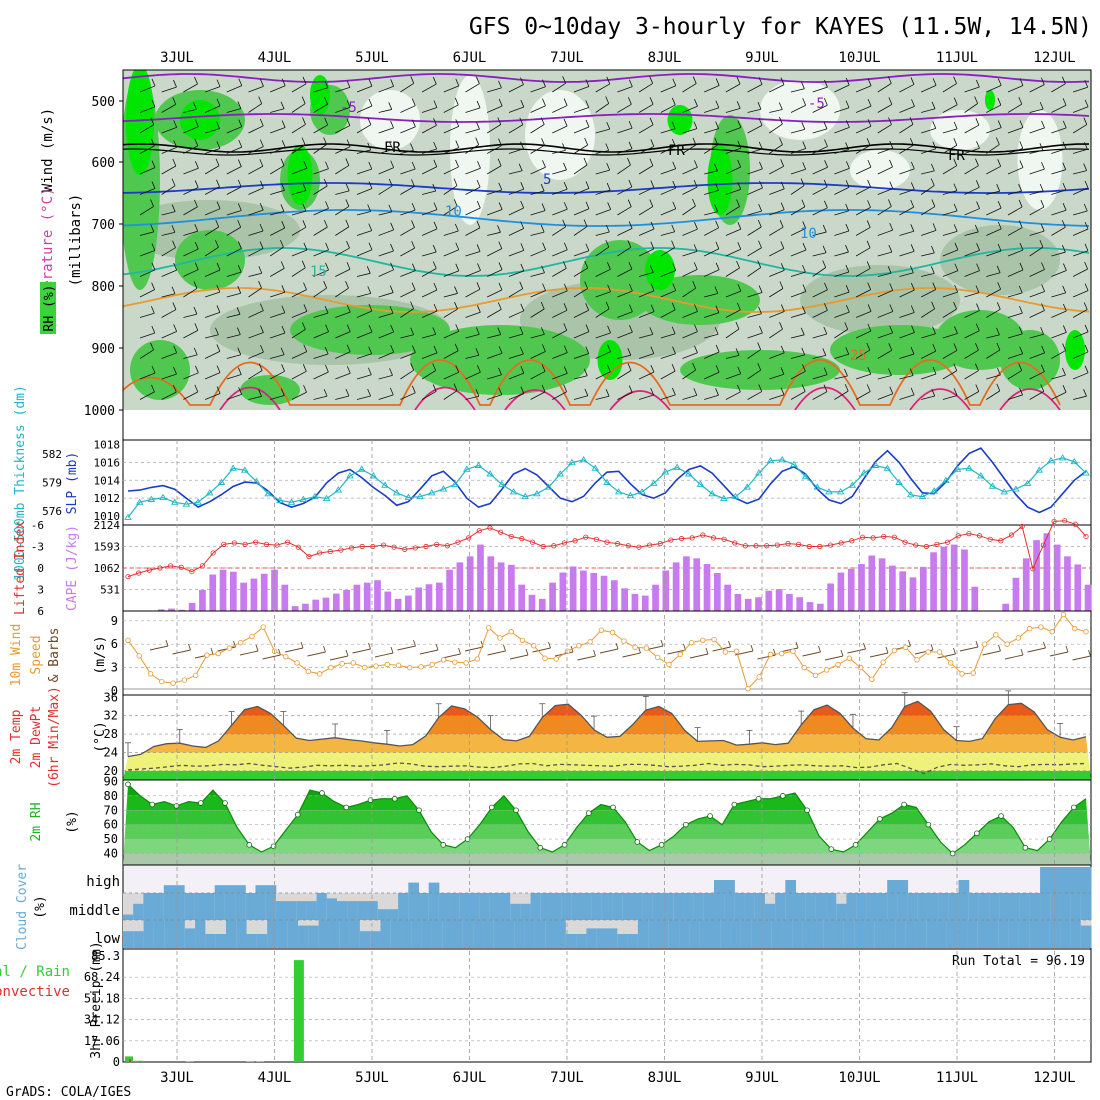 Image resolution: width=1100 pixels, height=1100 pixels. Describe the element at coordinates (36, 821) in the screenshot. I see `rh2m-label: 2m RH` at that location.